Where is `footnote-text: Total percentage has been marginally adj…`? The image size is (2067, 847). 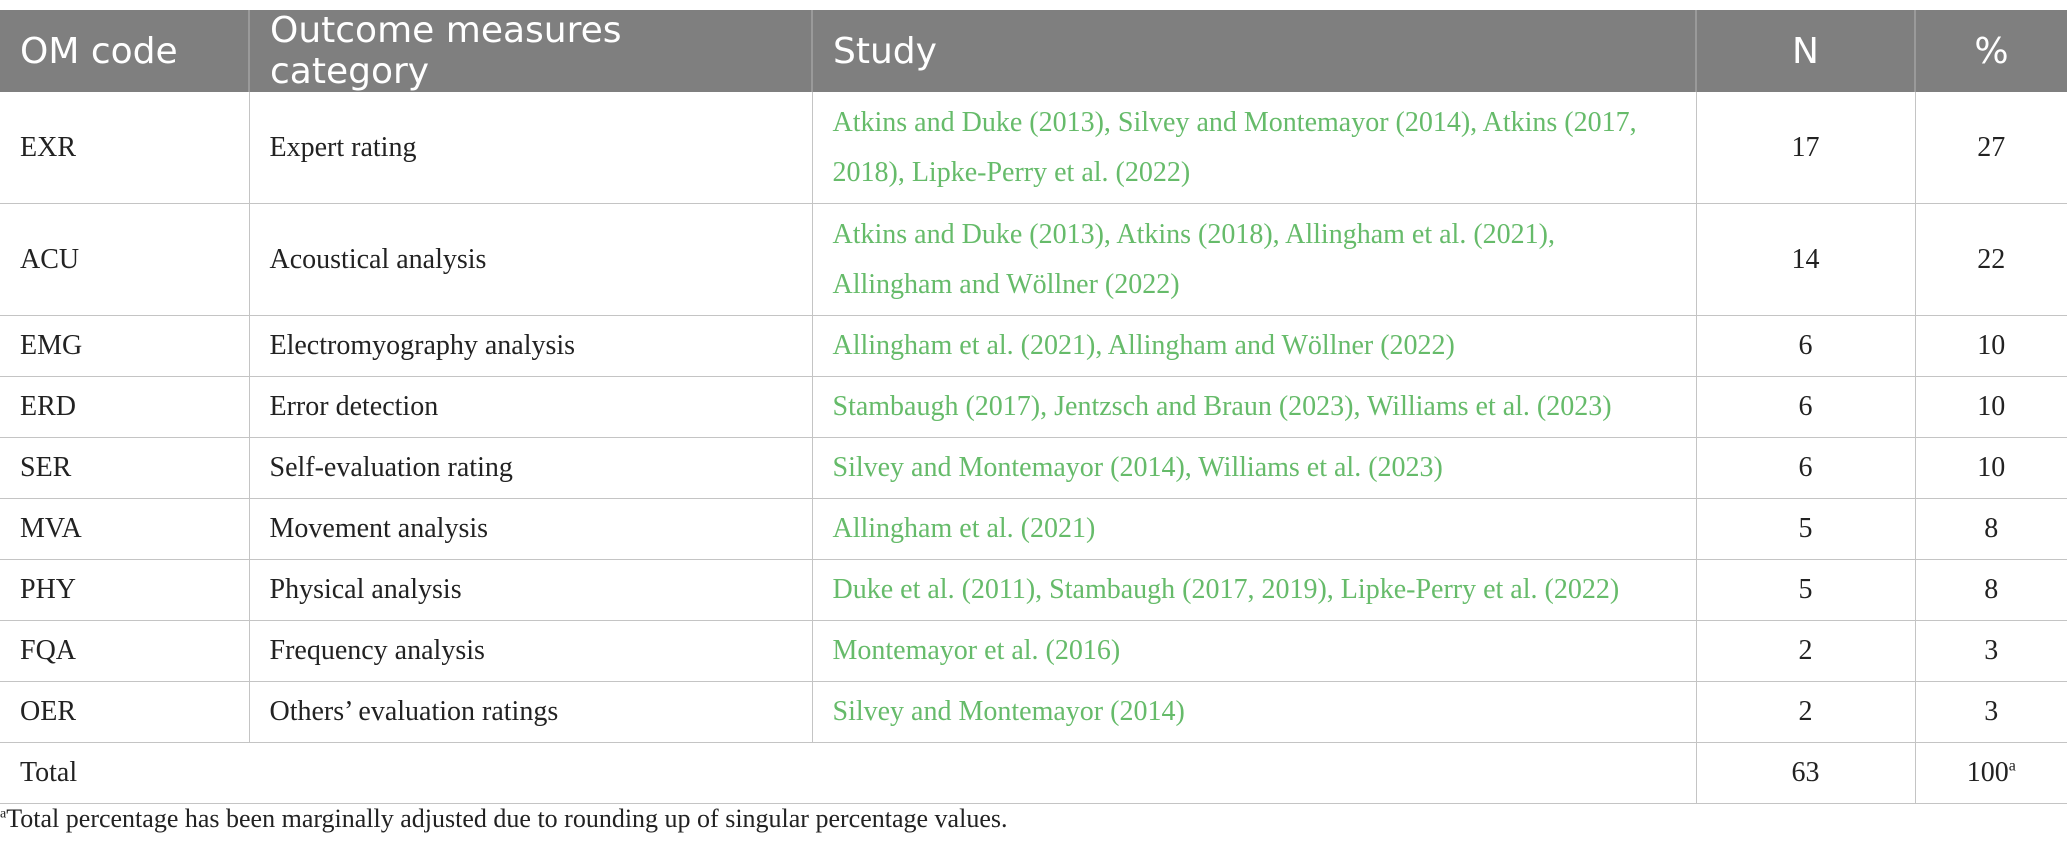
footnote-text: Total percentage has been marginally adj… is located at coordinates (507, 818).